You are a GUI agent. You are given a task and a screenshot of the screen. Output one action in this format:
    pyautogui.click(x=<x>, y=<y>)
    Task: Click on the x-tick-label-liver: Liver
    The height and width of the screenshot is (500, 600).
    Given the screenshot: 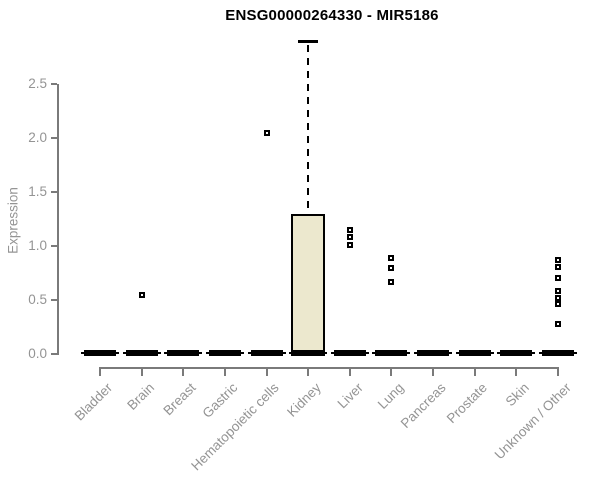 What is the action you would take?
    pyautogui.click(x=350, y=396)
    